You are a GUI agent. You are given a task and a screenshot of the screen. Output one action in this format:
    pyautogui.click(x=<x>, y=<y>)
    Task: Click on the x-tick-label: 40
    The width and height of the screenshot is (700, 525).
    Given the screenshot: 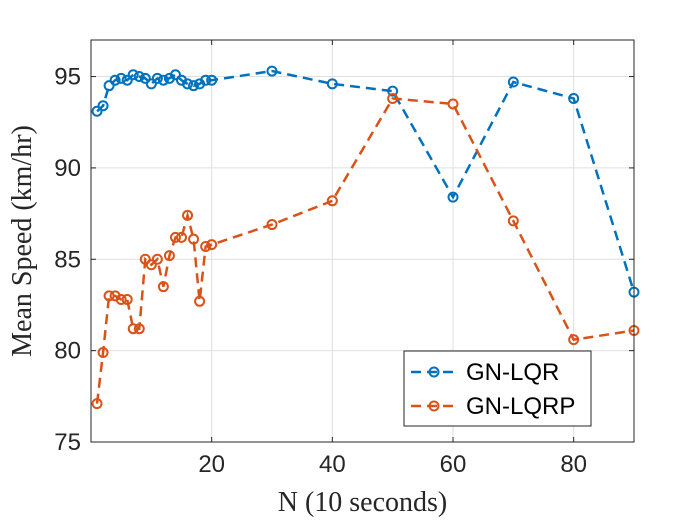 What is the action you would take?
    pyautogui.click(x=332, y=464)
    